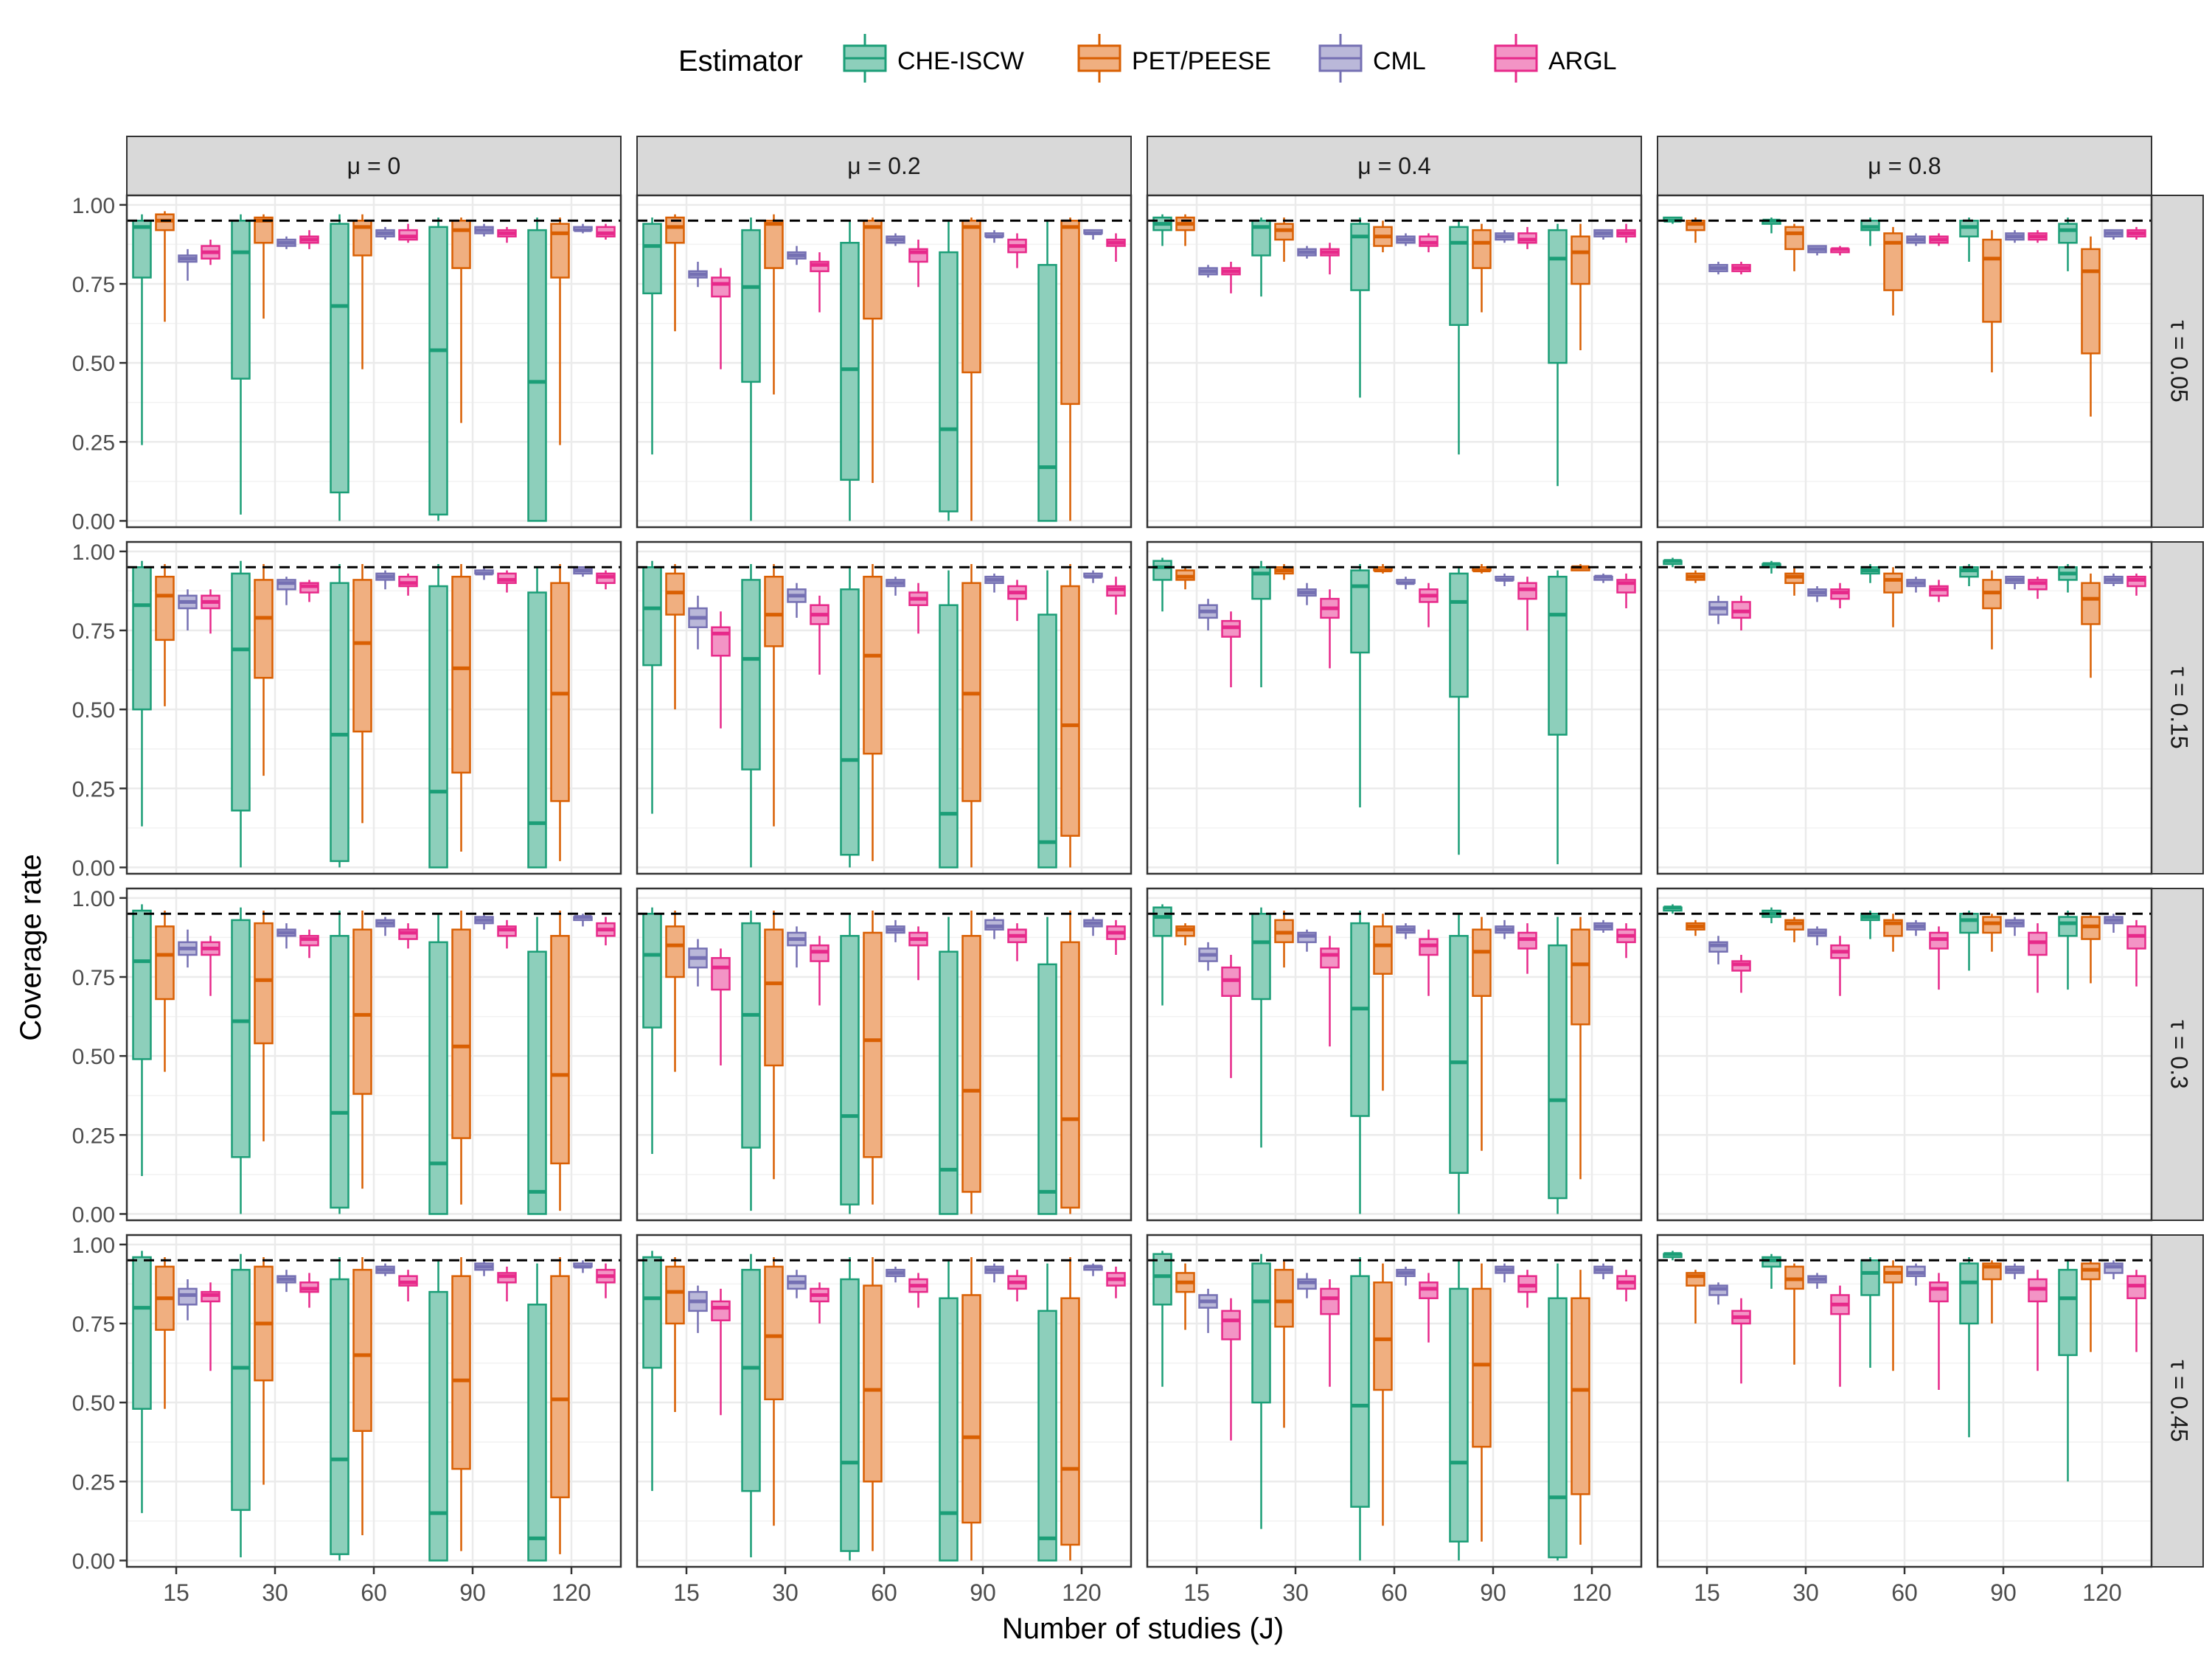 The width and height of the screenshot is (2212, 1659). What do you see at coordinates (1493, 1592) in the screenshot?
I see `x-tick-label: 90` at bounding box center [1493, 1592].